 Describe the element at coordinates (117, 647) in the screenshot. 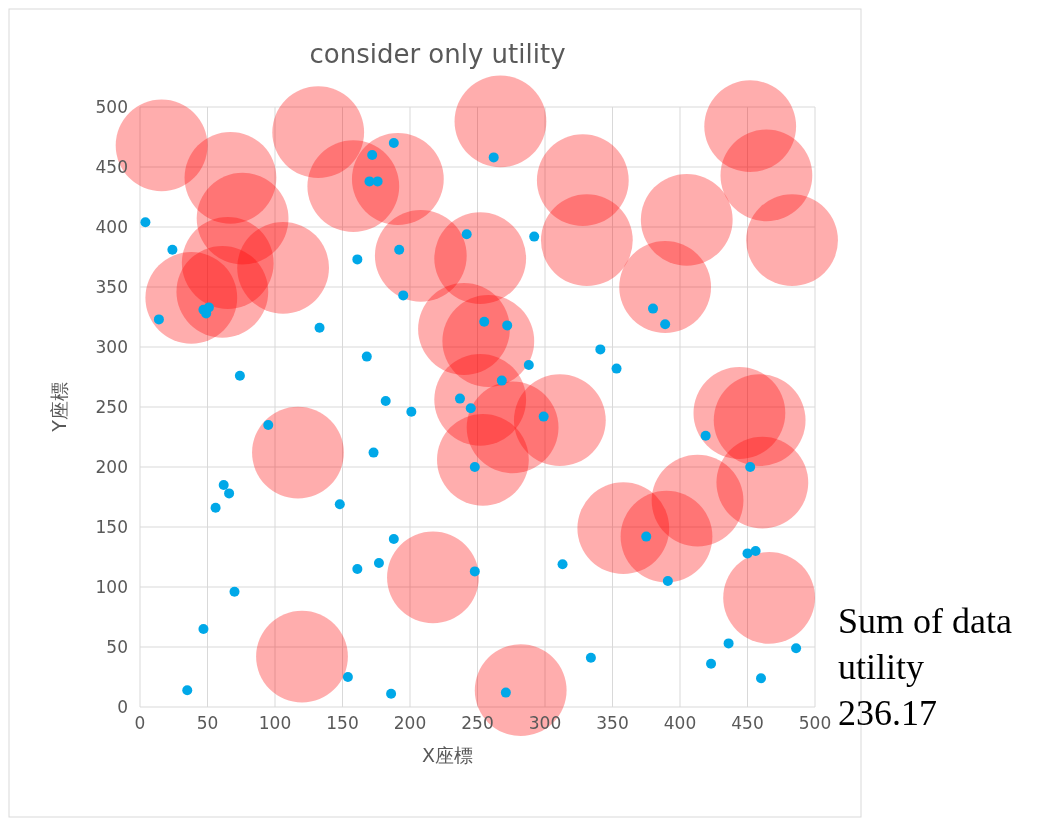

I see `y-tick-label: 50` at that location.